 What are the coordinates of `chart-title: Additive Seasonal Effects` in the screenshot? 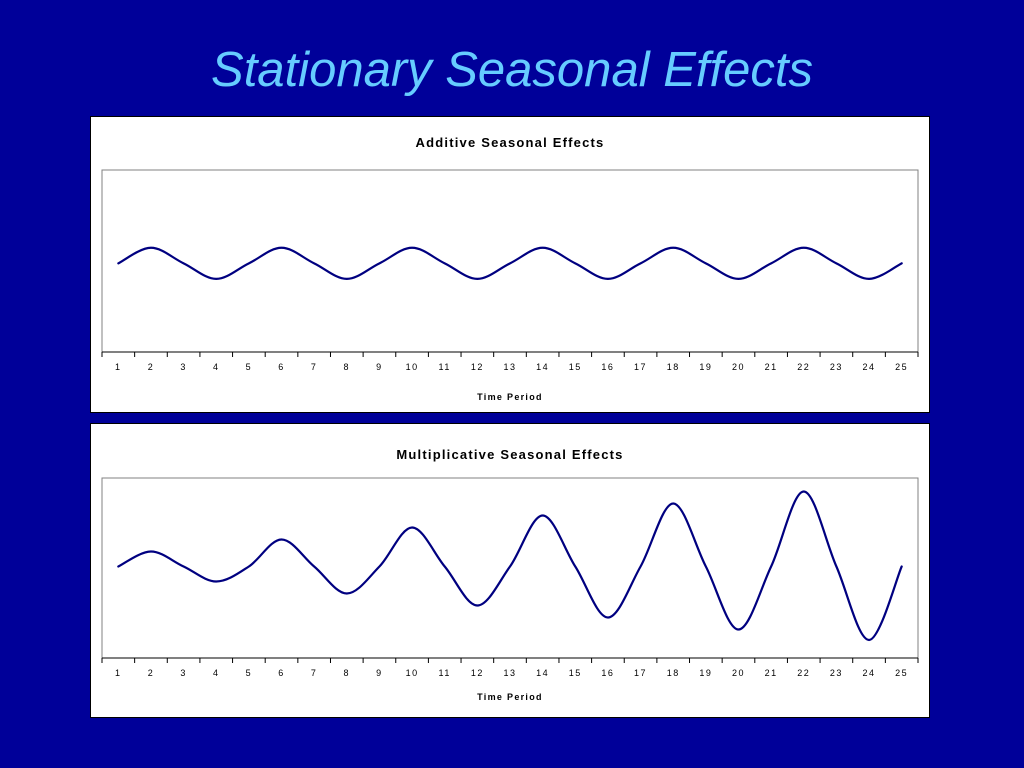 It's located at (510, 142).